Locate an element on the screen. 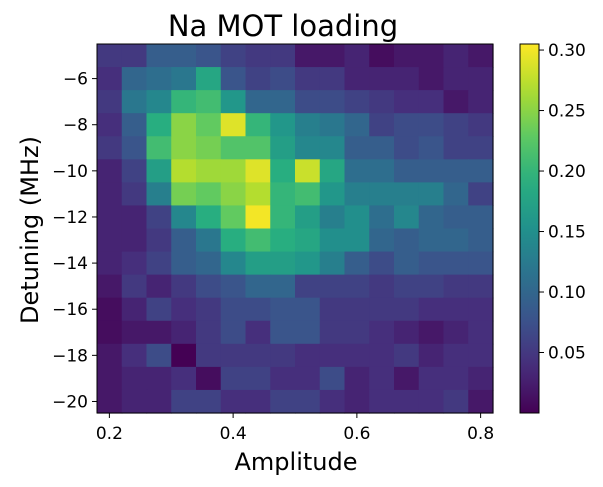 This screenshot has width=603, height=487. colorbar-tick-label: 0.05 is located at coordinates (567, 354).